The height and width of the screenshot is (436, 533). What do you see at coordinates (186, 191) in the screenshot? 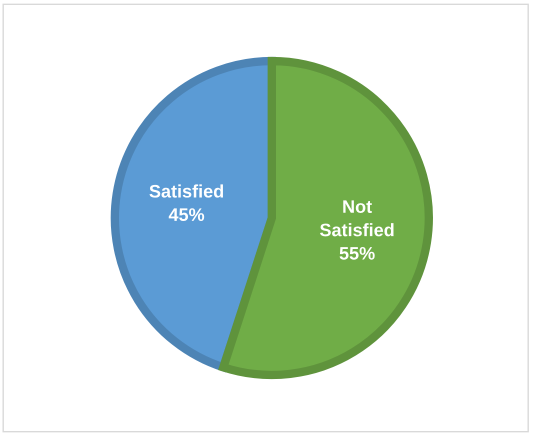
I see `slice-label: Satisfied` at bounding box center [186, 191].